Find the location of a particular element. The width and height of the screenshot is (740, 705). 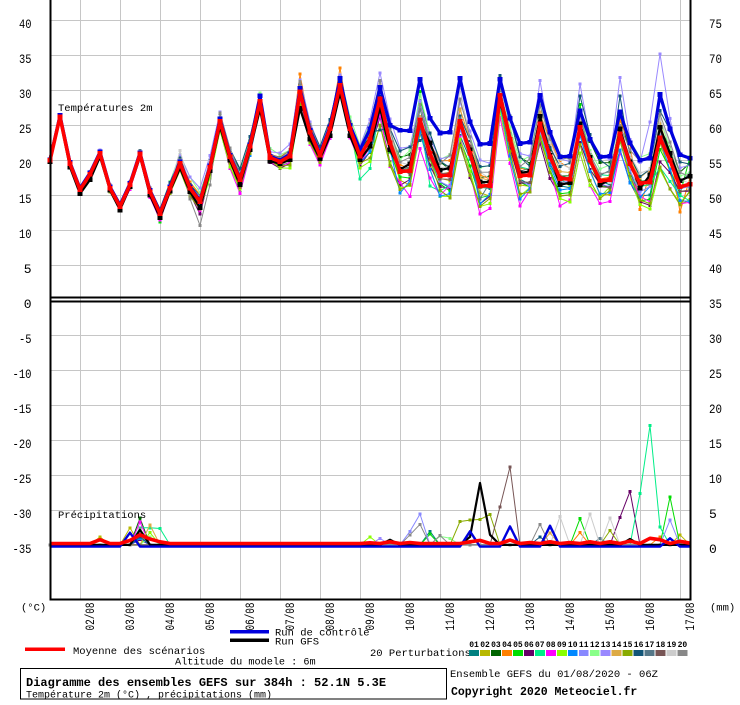

svg-text: 05/08 is located at coordinates (211, 617).